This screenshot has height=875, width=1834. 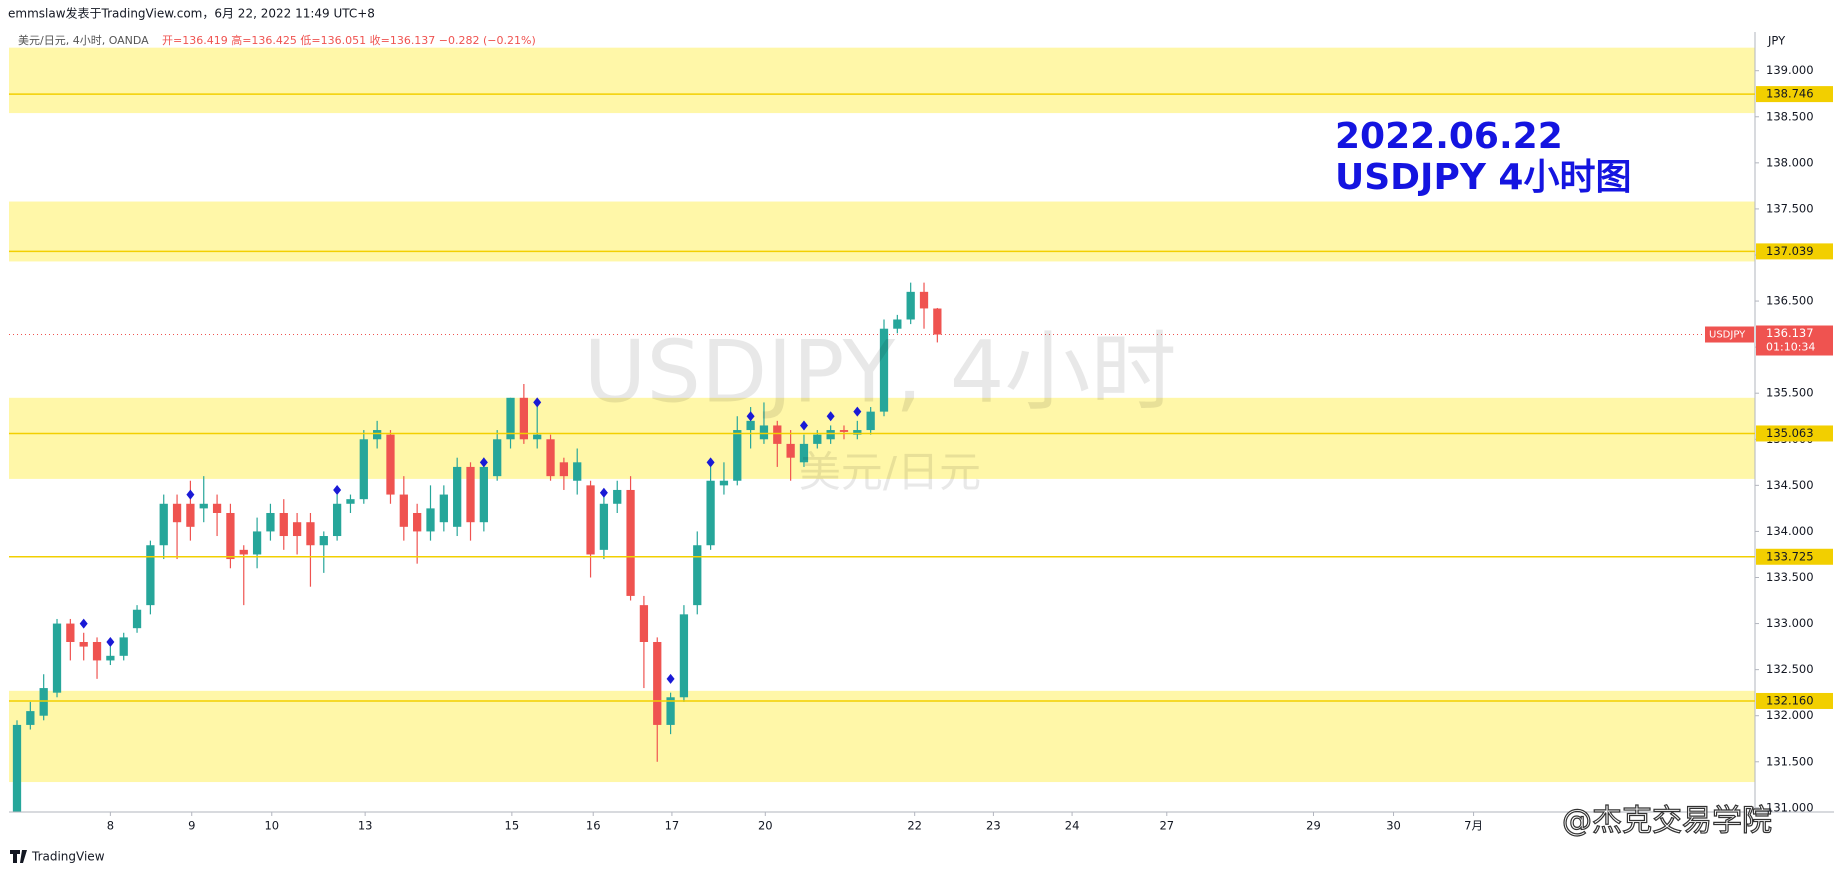 What do you see at coordinates (1790, 70) in the screenshot?
I see `y-tick-label: 139.000` at bounding box center [1790, 70].